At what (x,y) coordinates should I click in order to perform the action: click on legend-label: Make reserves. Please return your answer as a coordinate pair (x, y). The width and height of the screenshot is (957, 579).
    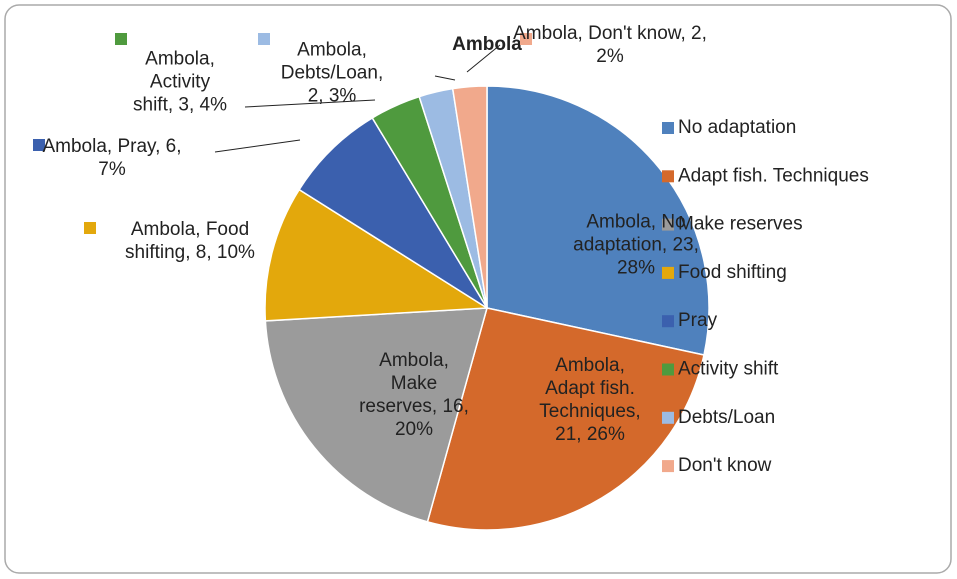
    Looking at the image, I should click on (740, 224).